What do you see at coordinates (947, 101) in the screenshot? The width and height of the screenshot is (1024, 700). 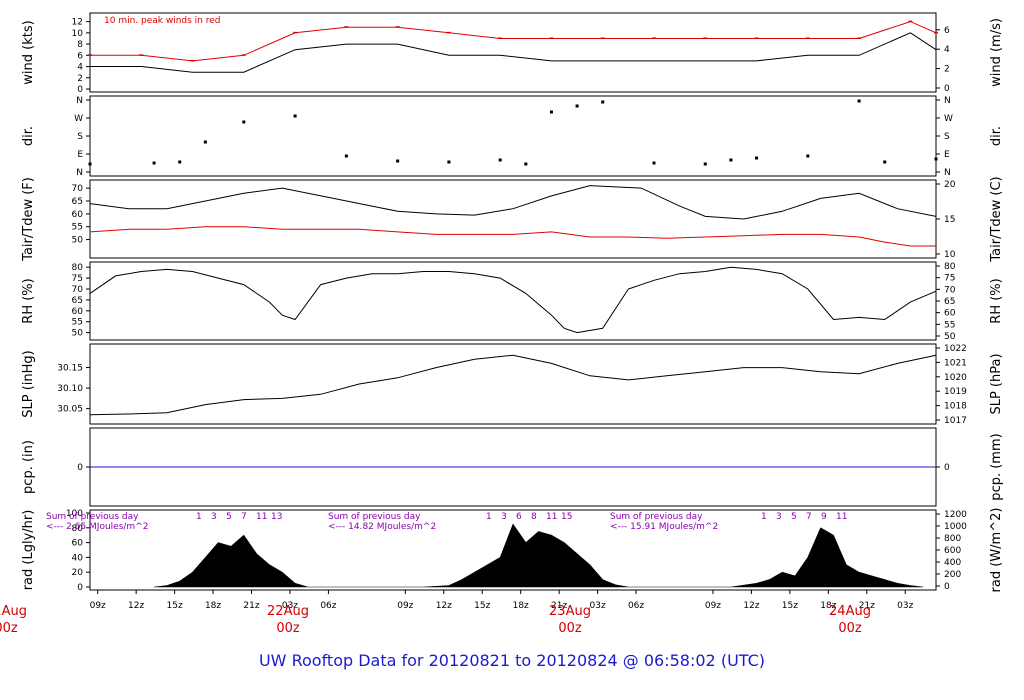 I see `right-tick-label: N` at bounding box center [947, 101].